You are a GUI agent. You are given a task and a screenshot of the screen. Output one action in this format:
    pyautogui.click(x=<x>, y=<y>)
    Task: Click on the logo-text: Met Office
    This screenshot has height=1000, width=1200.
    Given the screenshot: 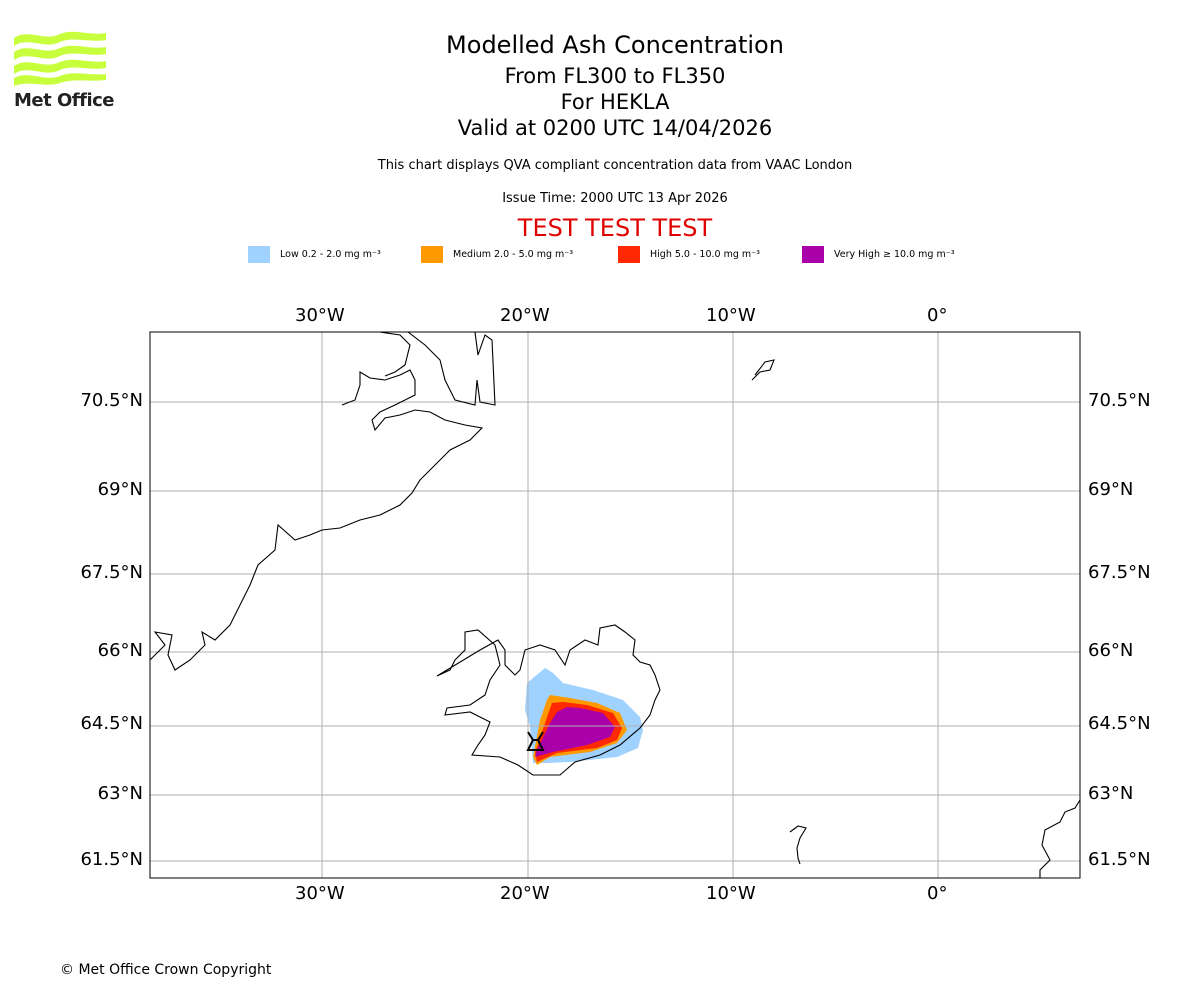 What is the action you would take?
    pyautogui.click(x=64, y=100)
    